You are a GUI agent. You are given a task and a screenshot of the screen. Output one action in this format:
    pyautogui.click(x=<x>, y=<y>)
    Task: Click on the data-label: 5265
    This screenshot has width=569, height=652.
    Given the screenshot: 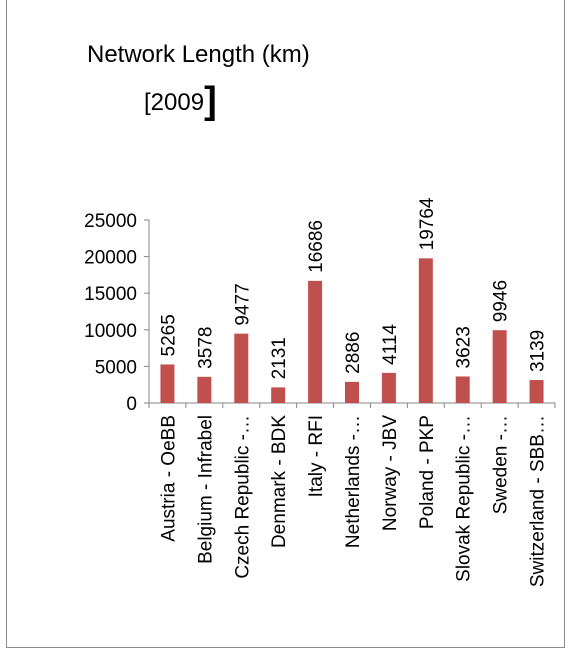 What is the action you would take?
    pyautogui.click(x=168, y=335)
    